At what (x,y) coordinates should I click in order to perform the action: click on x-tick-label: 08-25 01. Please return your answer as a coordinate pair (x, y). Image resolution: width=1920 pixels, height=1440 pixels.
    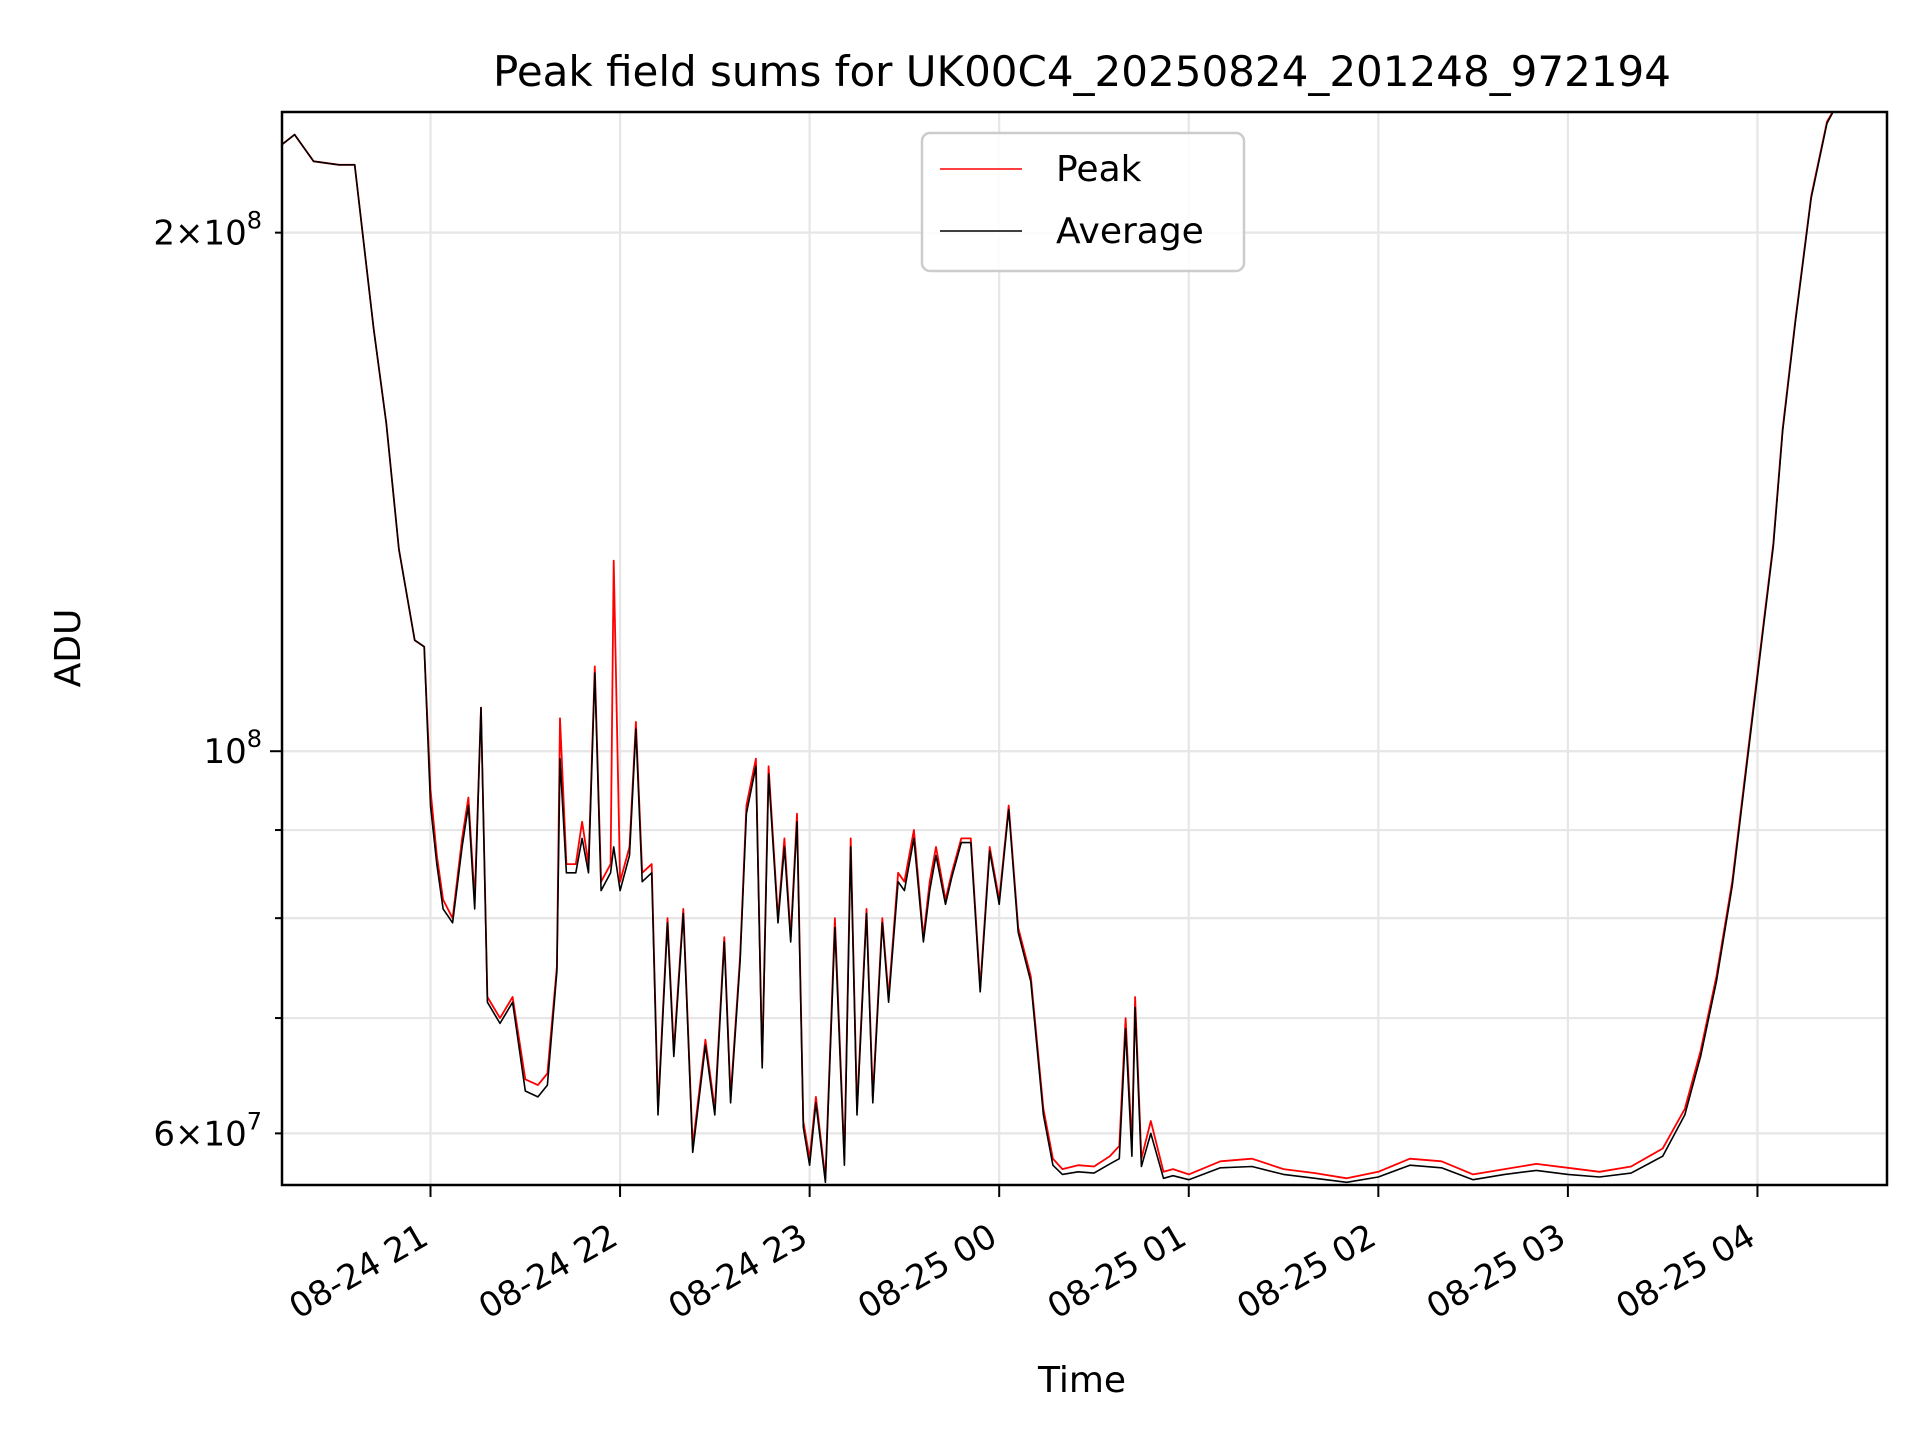
    Looking at the image, I should click on (1117, 1271).